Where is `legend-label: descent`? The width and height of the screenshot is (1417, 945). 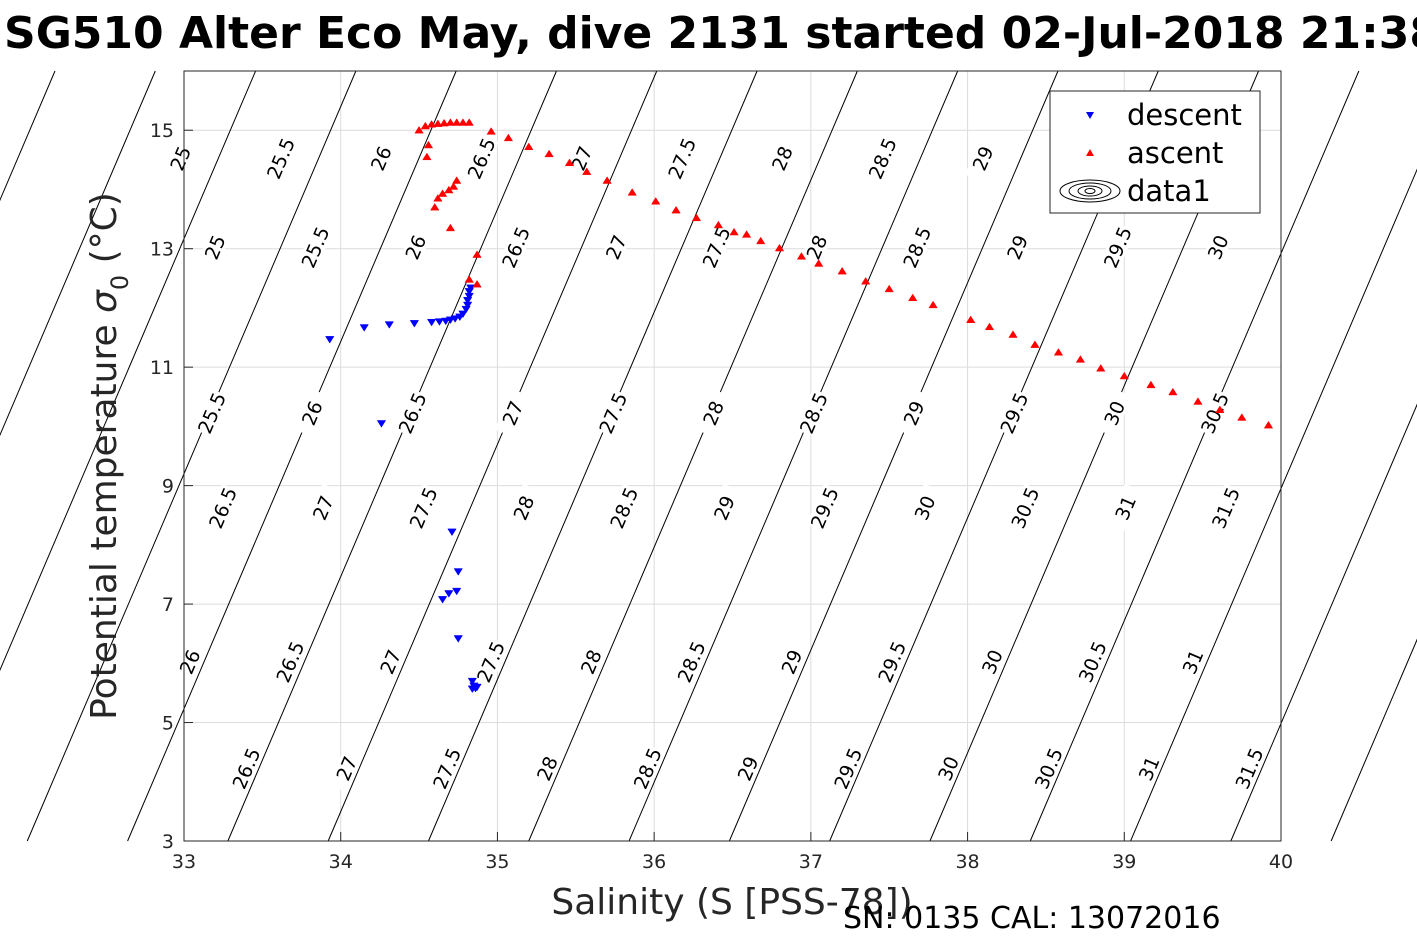 legend-label: descent is located at coordinates (1184, 115).